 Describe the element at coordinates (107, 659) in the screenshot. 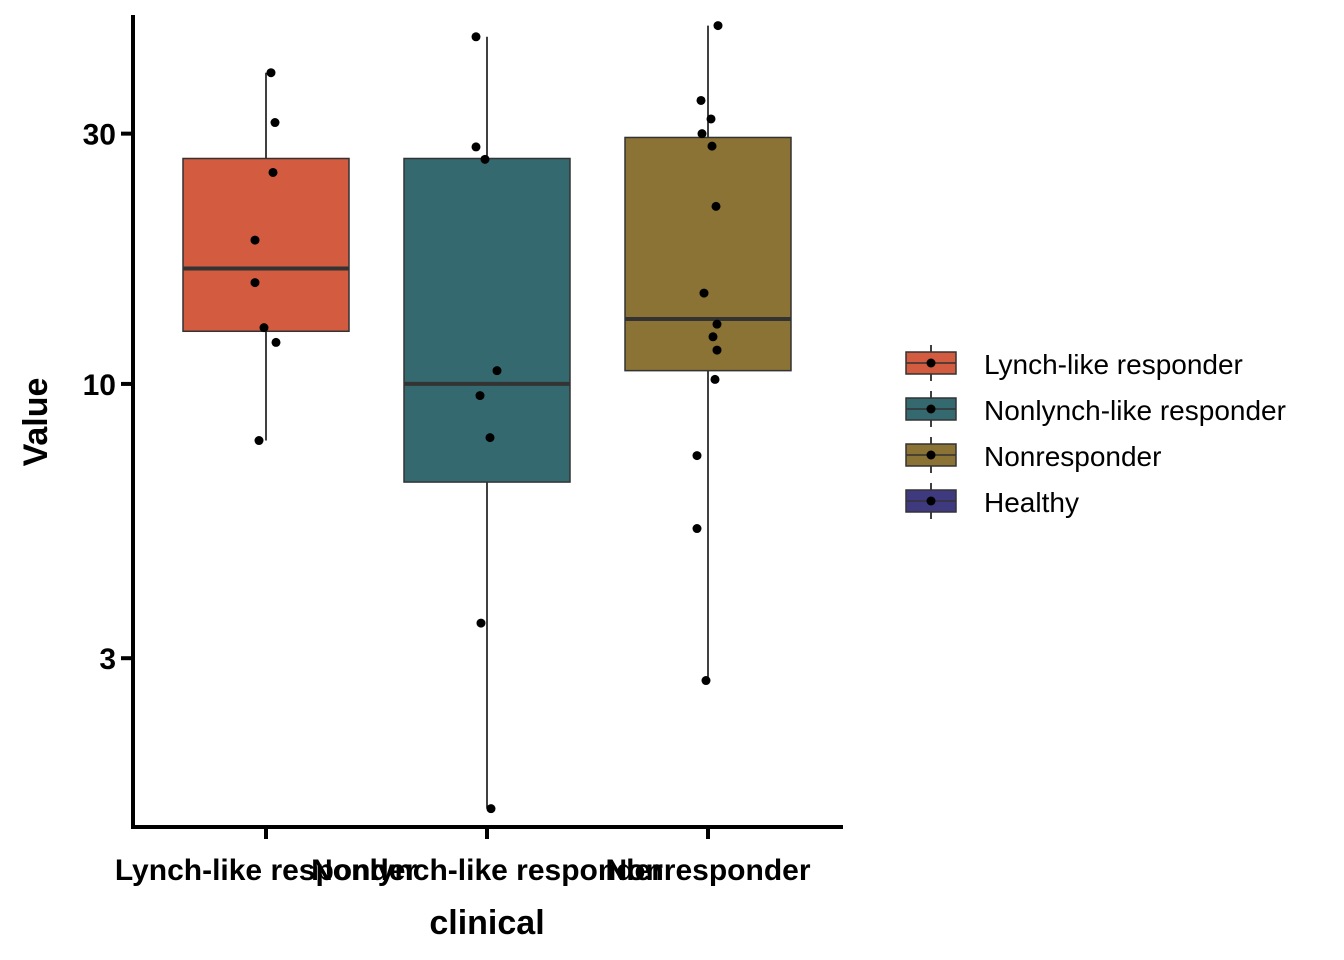

I see `y-tick-label: 3` at that location.